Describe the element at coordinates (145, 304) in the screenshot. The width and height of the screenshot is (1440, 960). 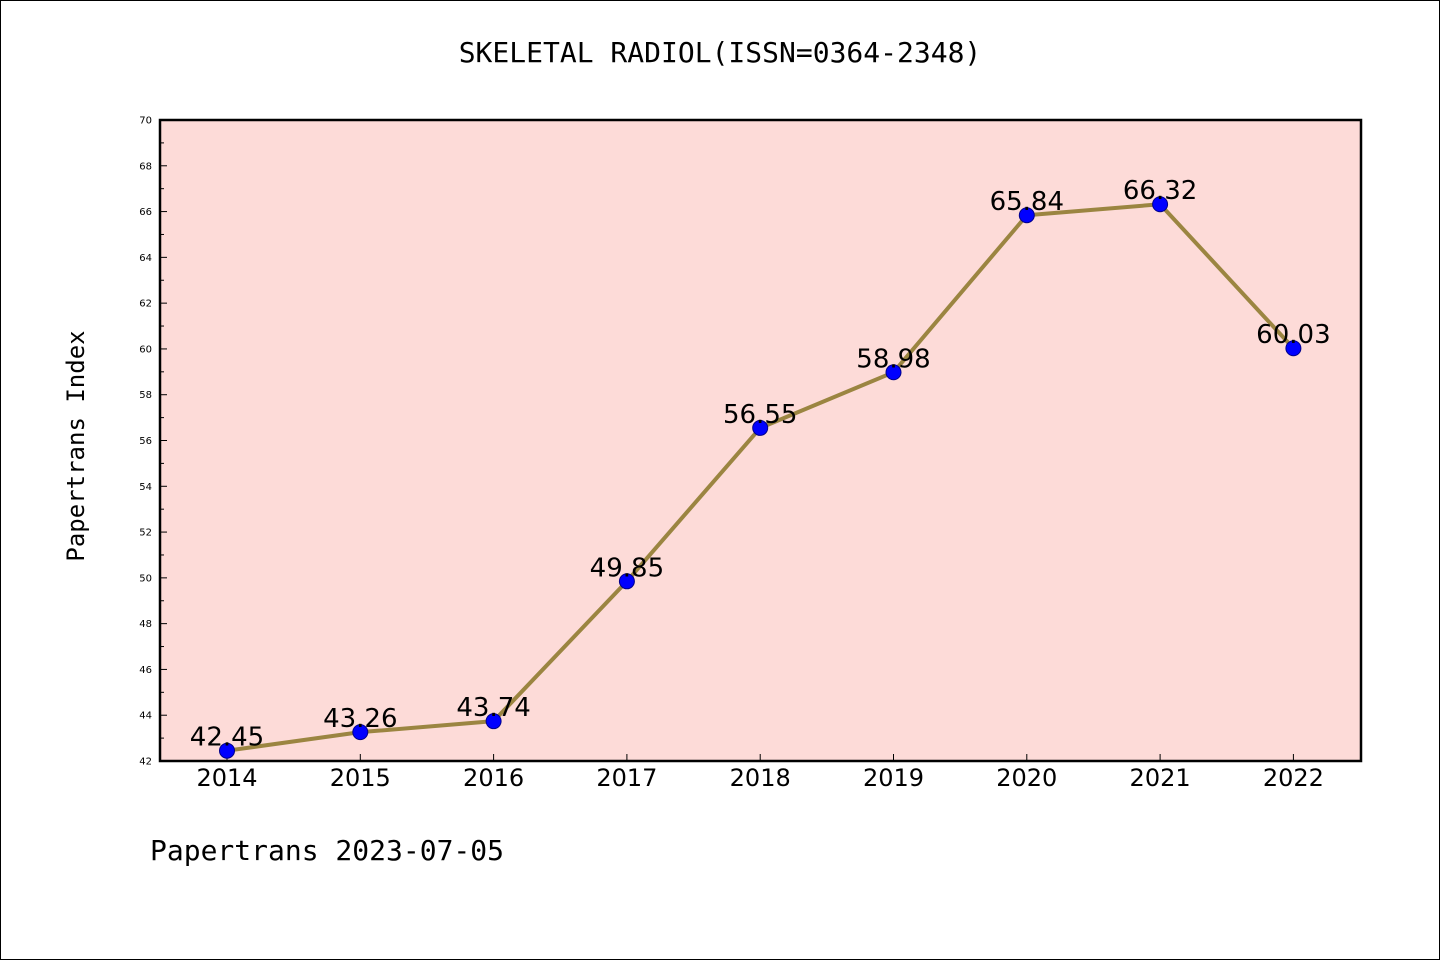
I see `y-tick-label: 62` at that location.